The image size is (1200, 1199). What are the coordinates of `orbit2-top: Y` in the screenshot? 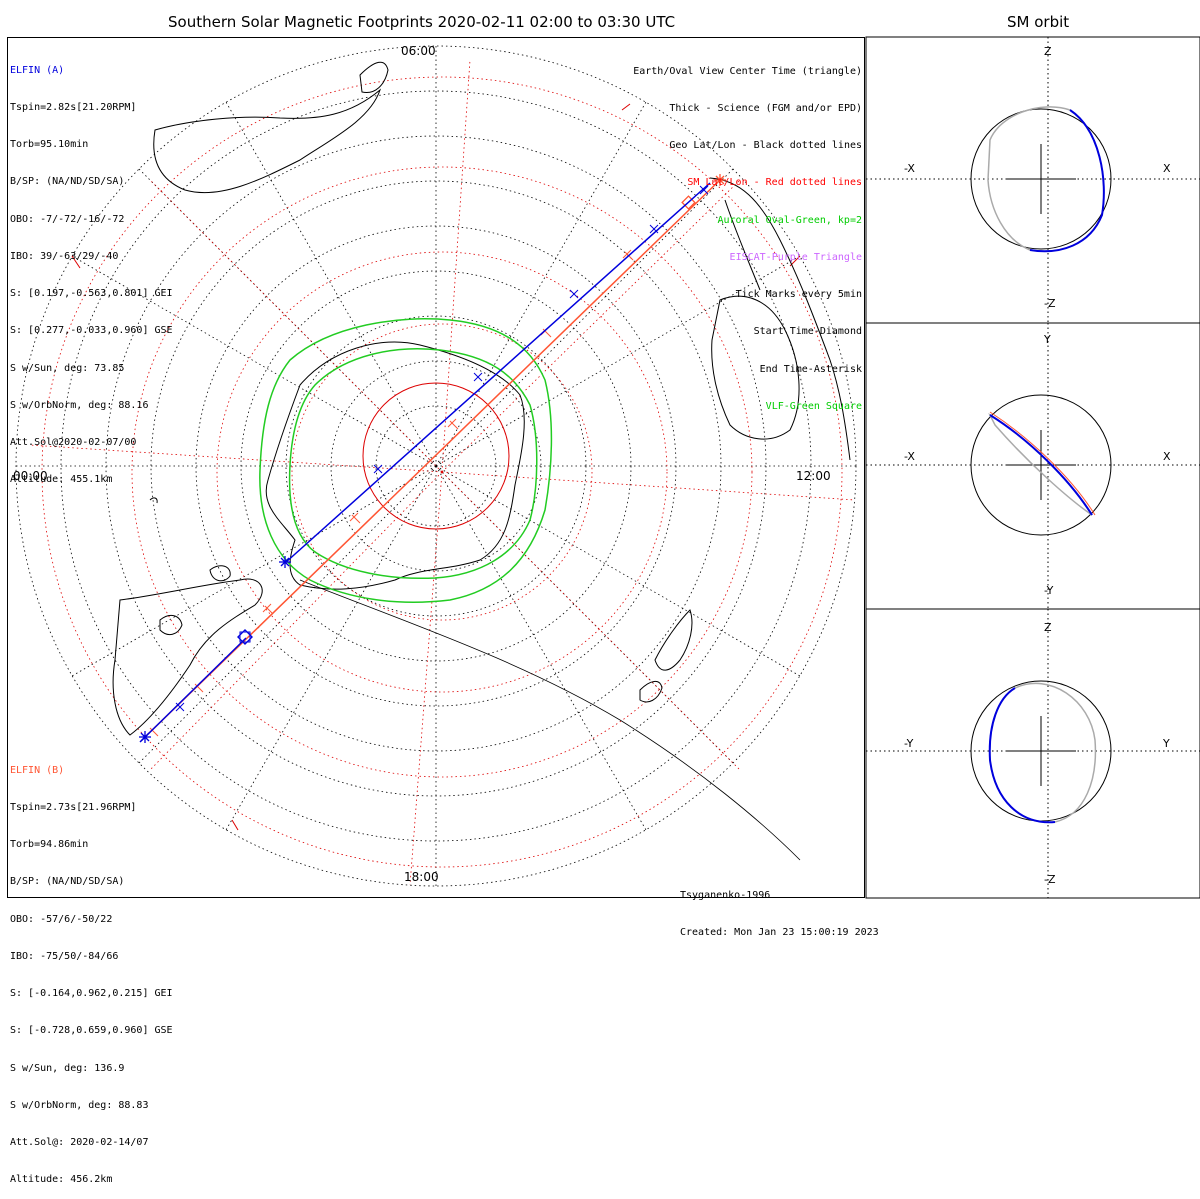 It's located at (1047, 339).